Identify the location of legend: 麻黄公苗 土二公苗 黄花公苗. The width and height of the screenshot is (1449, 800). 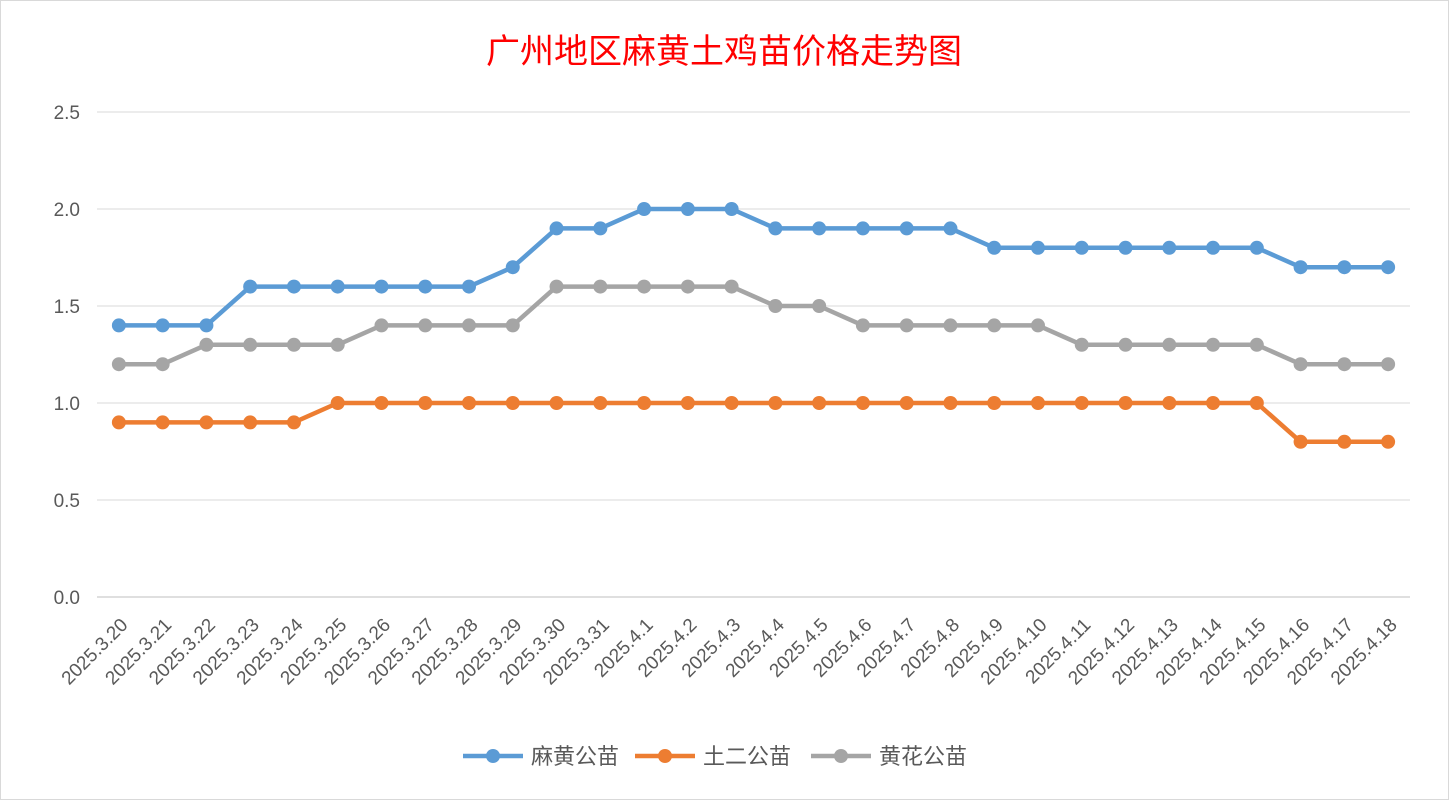
(715, 757).